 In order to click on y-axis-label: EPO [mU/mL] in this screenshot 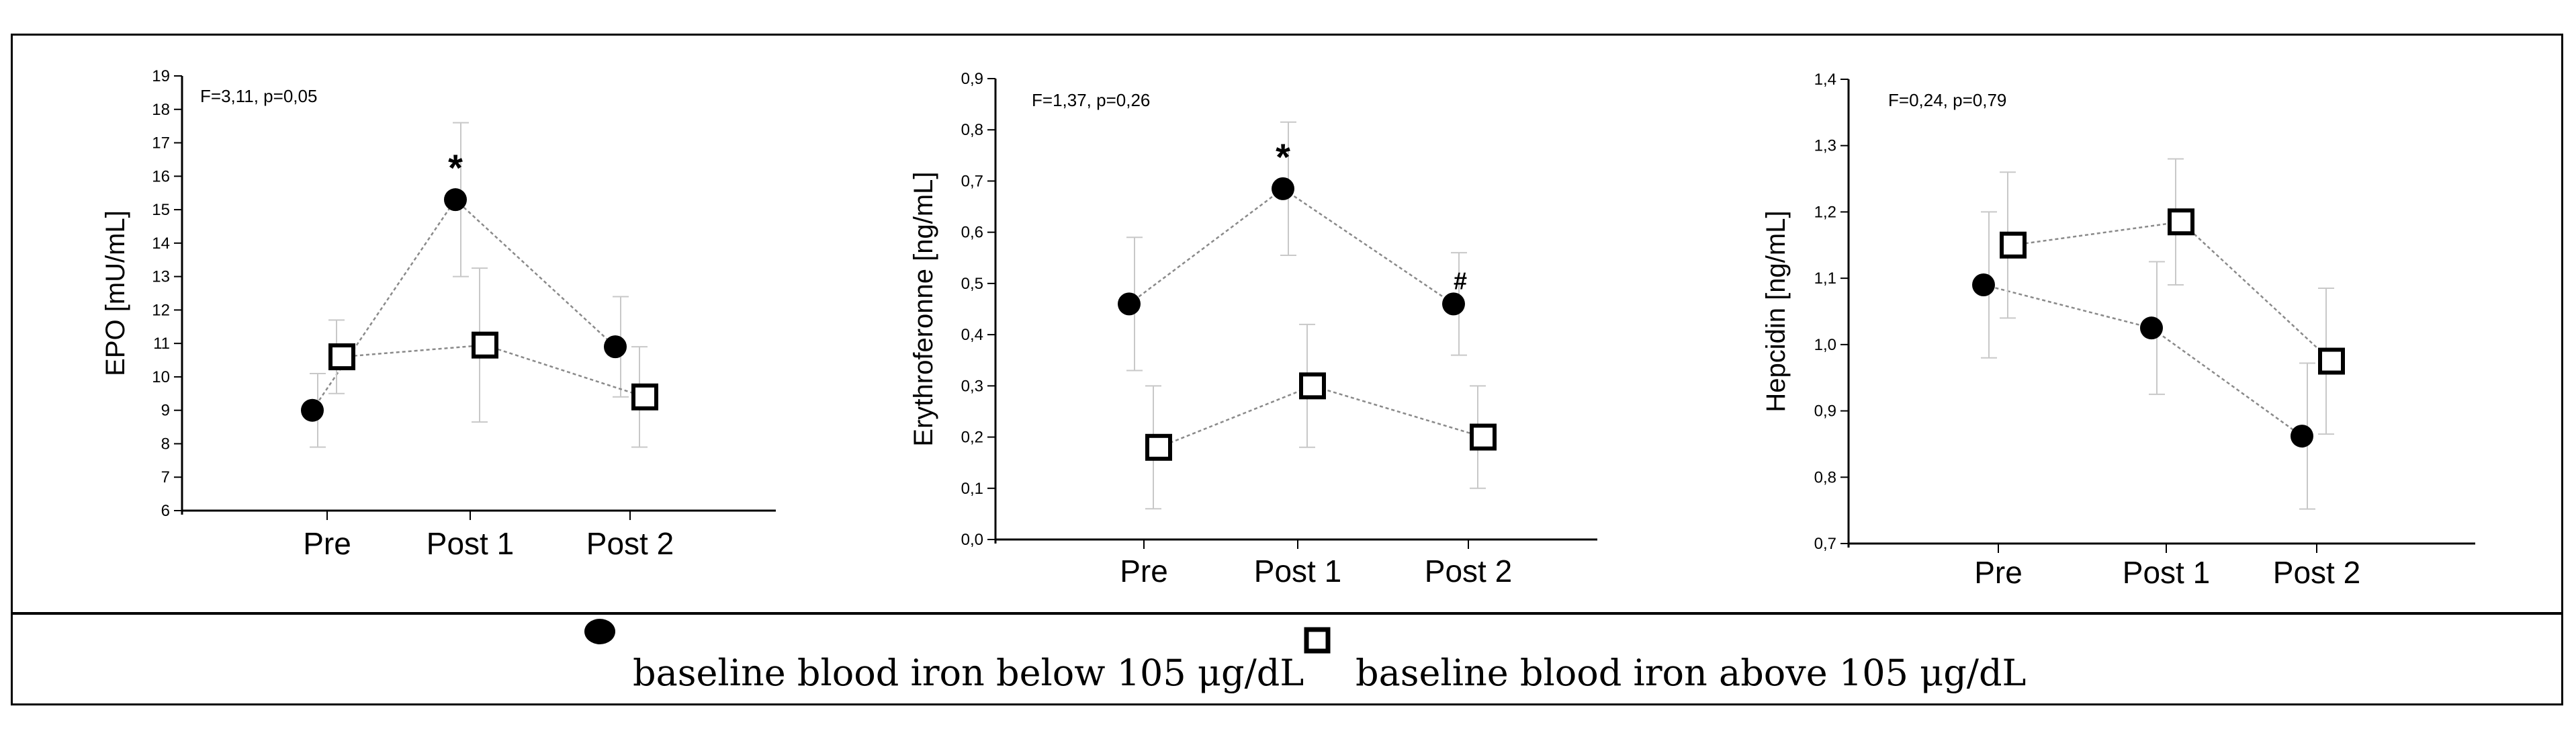, I will do `click(115, 293)`.